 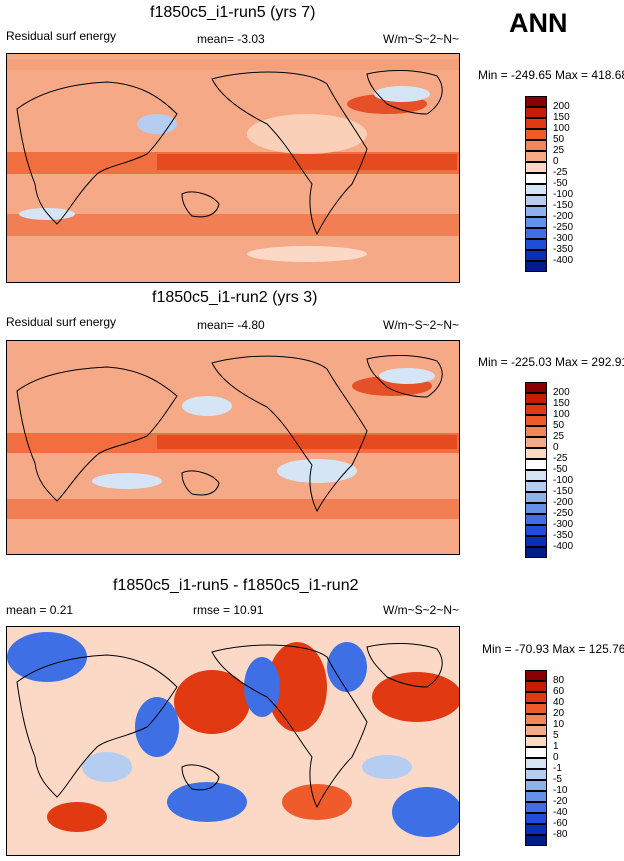 What do you see at coordinates (233, 12) in the screenshot?
I see `panel-1-title: f1850c5_i1-run5 (yrs 7)` at bounding box center [233, 12].